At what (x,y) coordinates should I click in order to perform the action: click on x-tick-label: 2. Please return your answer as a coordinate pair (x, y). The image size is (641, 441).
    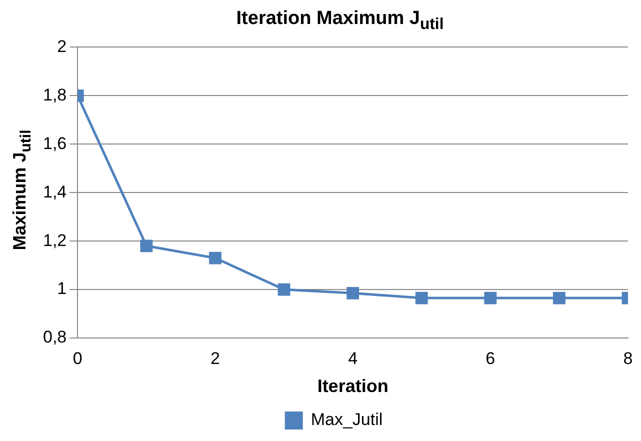
    Looking at the image, I should click on (215, 358).